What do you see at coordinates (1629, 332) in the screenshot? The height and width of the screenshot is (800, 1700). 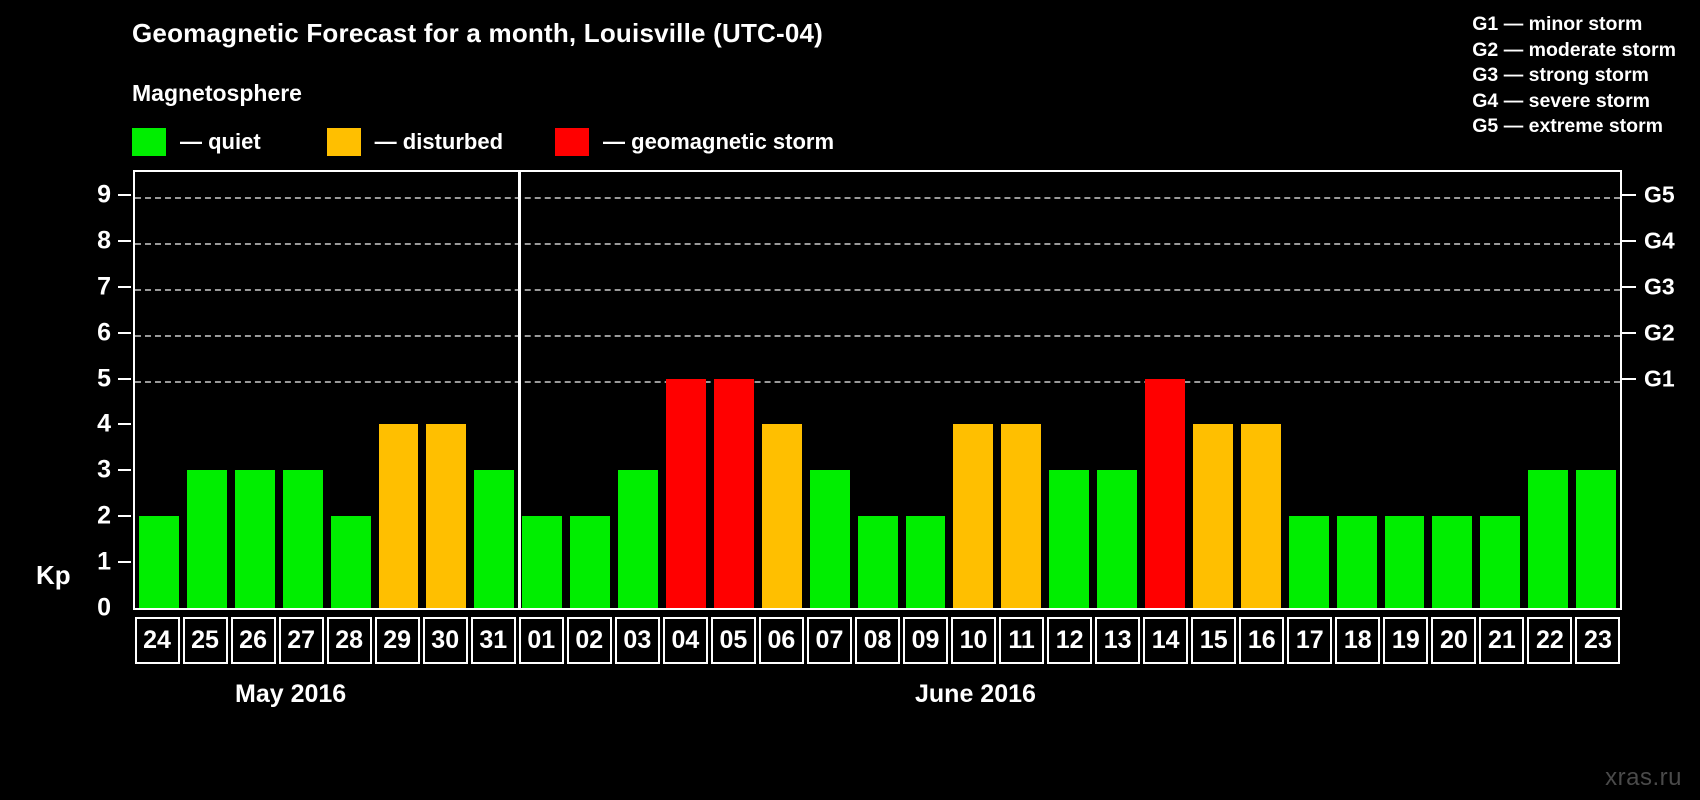 I see `g-tick-mark-g2` at bounding box center [1629, 332].